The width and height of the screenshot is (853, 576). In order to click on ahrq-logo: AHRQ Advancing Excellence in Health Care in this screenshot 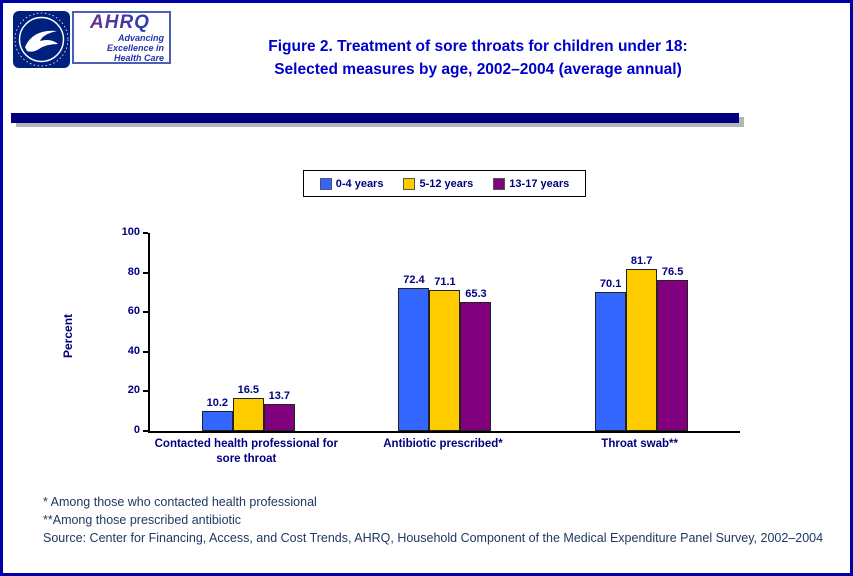, I will do `click(121, 37)`.